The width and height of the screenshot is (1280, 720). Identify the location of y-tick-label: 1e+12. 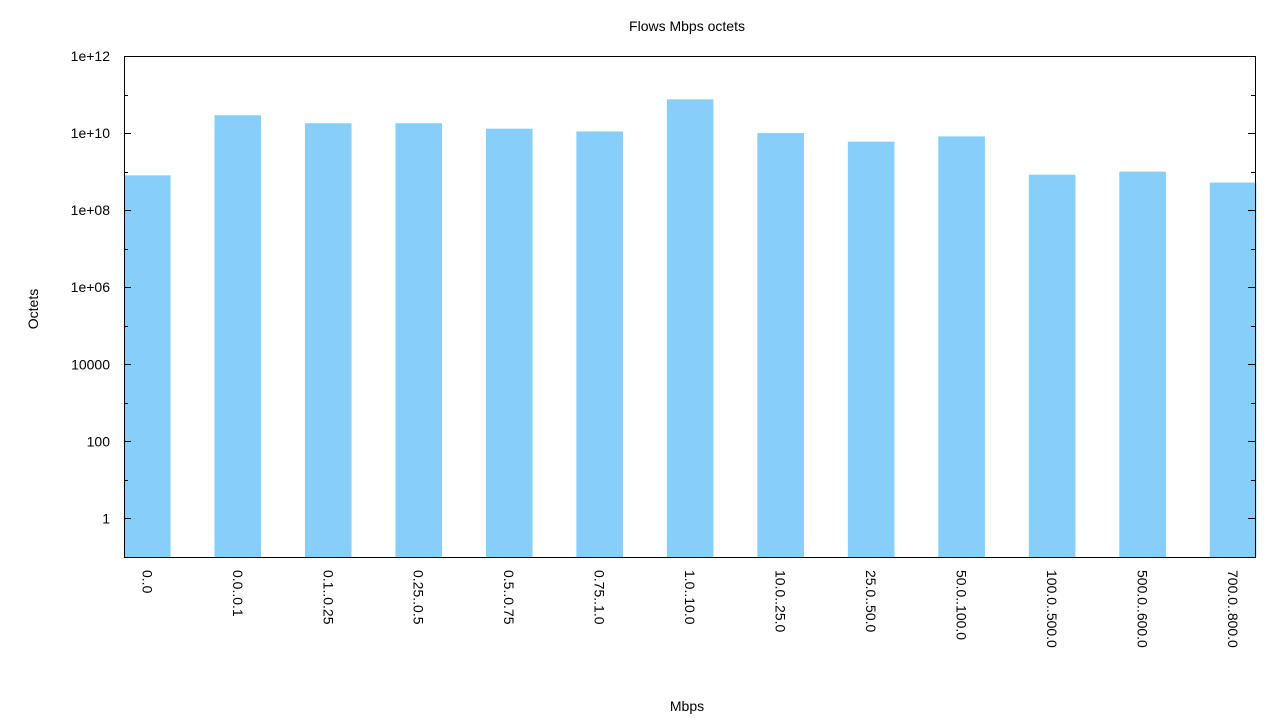
(91, 56).